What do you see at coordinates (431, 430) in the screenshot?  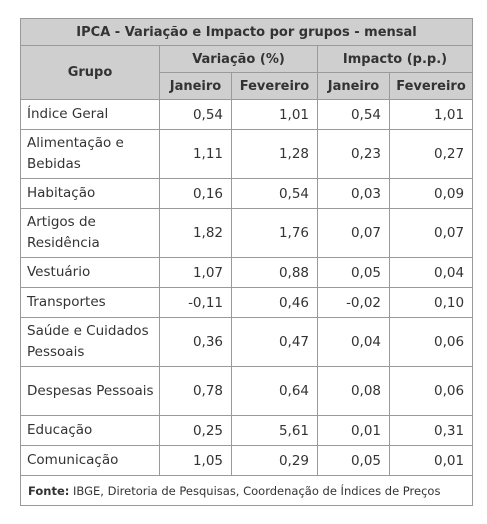 I see `impact-february-value: 0,31` at bounding box center [431, 430].